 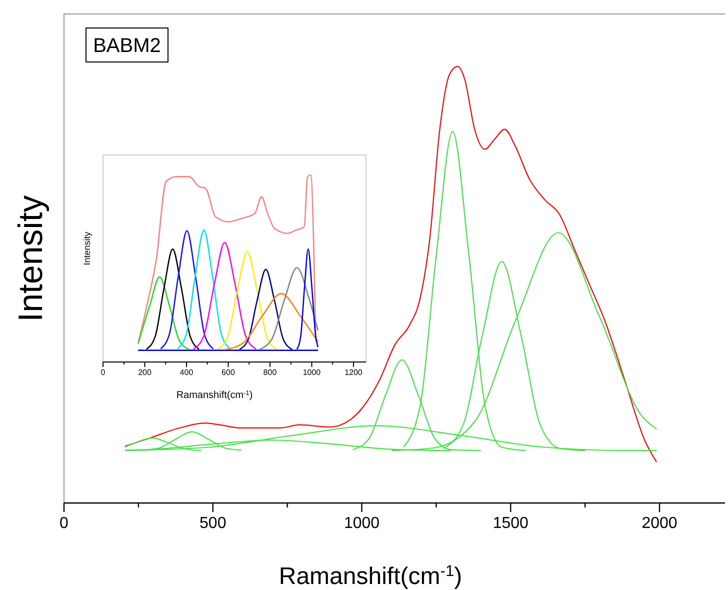 I want to click on x-tick-label: 600, so click(x=229, y=372).